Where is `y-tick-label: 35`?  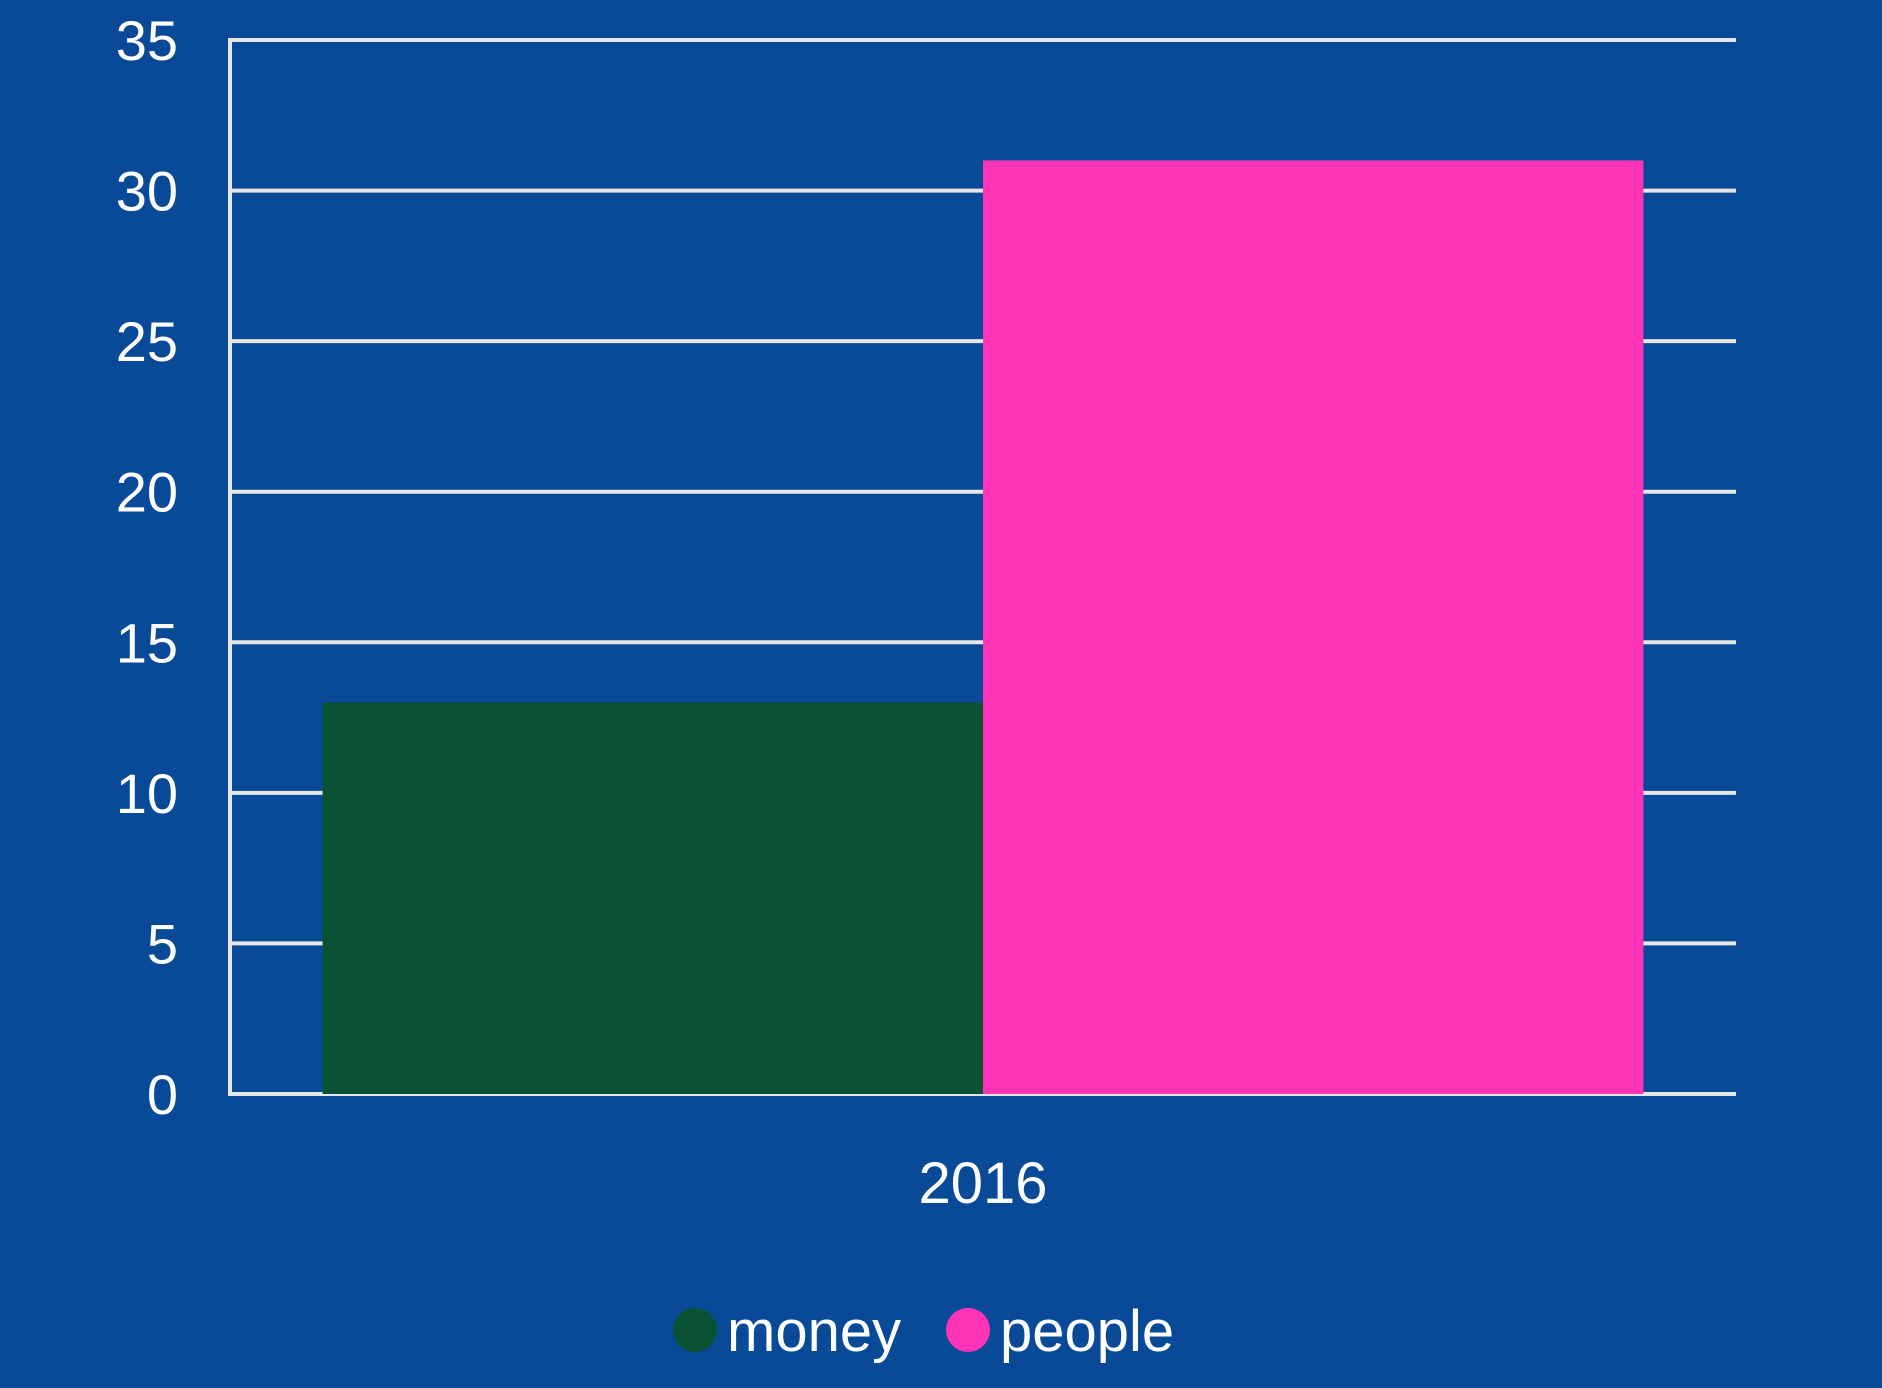 y-tick-label: 35 is located at coordinates (147, 40).